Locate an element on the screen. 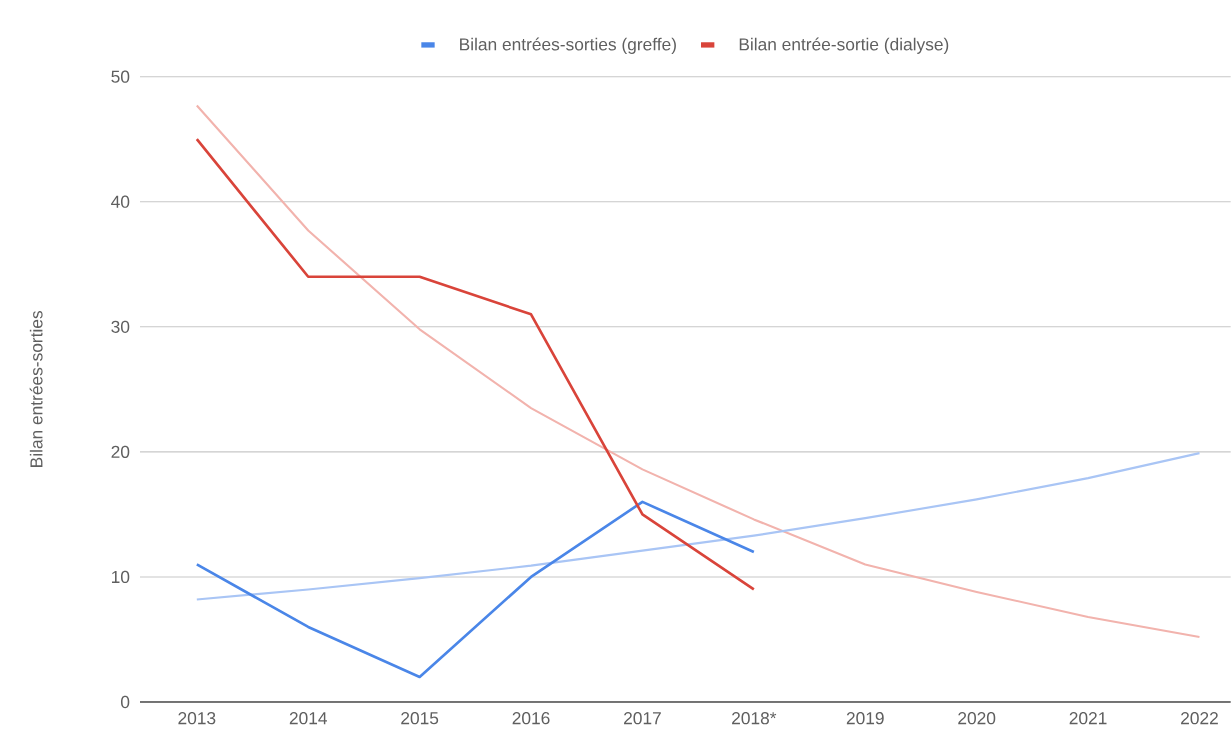 Image resolution: width=1231 pixels, height=740 pixels. y-axis-title: Bilan entrées-sorties is located at coordinates (36, 388).